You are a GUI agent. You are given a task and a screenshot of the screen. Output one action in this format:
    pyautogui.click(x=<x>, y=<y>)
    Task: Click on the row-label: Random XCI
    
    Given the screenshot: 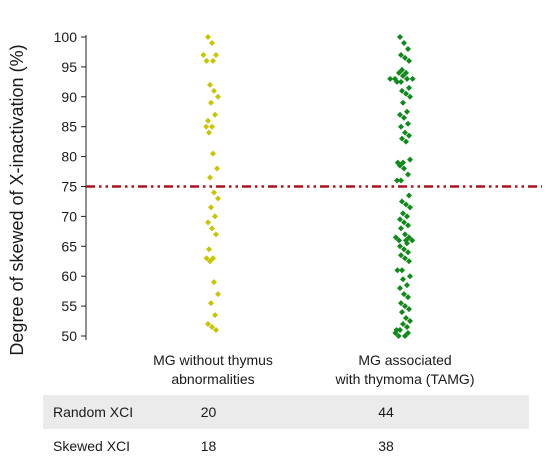 What is the action you would take?
    pyautogui.click(x=104, y=412)
    